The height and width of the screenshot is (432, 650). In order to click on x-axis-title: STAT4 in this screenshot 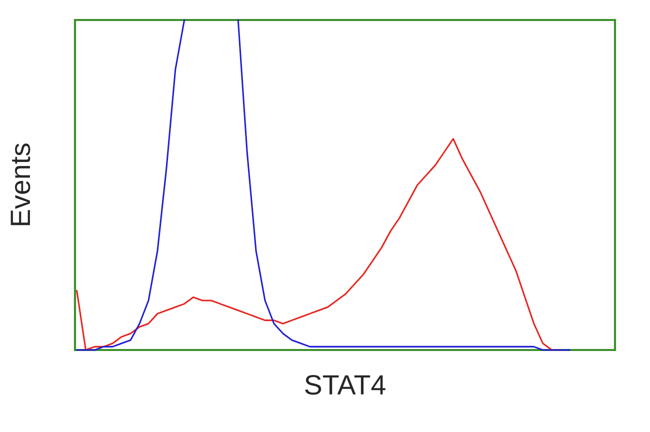, I will do `click(345, 385)`.